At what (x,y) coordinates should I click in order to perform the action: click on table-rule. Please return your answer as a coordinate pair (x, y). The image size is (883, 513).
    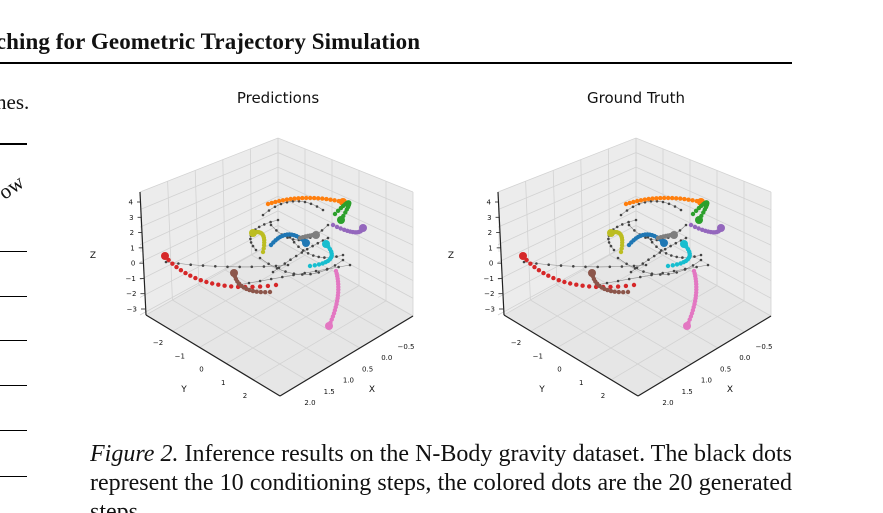
    Looking at the image, I should click on (13, 144).